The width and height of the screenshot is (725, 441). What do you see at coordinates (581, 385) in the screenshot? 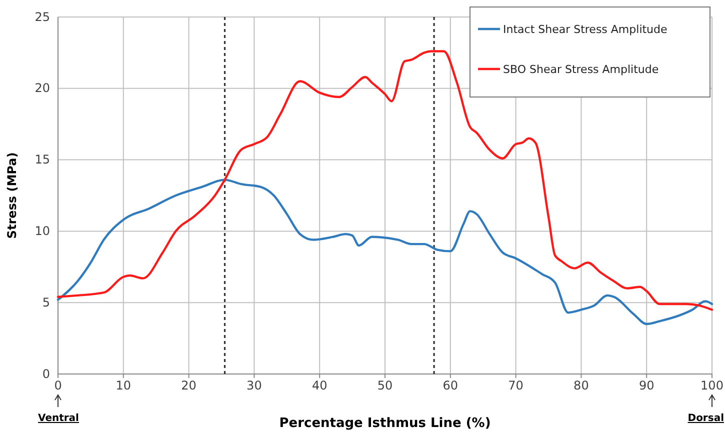
I see `x-tick-label: 80` at bounding box center [581, 385].